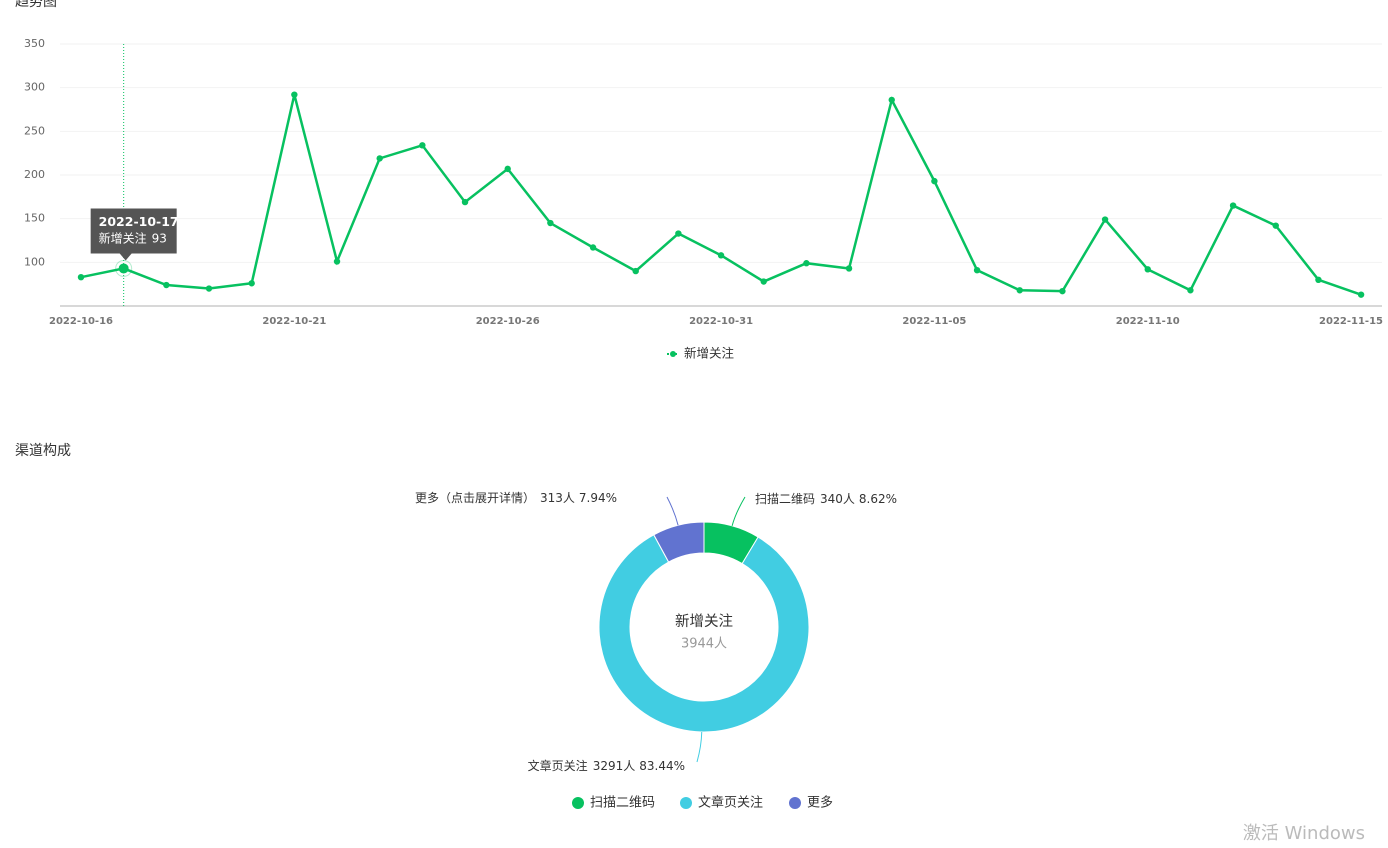 The image size is (1388, 848). What do you see at coordinates (1304, 833) in the screenshot?
I see `watermark: 激活 Windows` at bounding box center [1304, 833].